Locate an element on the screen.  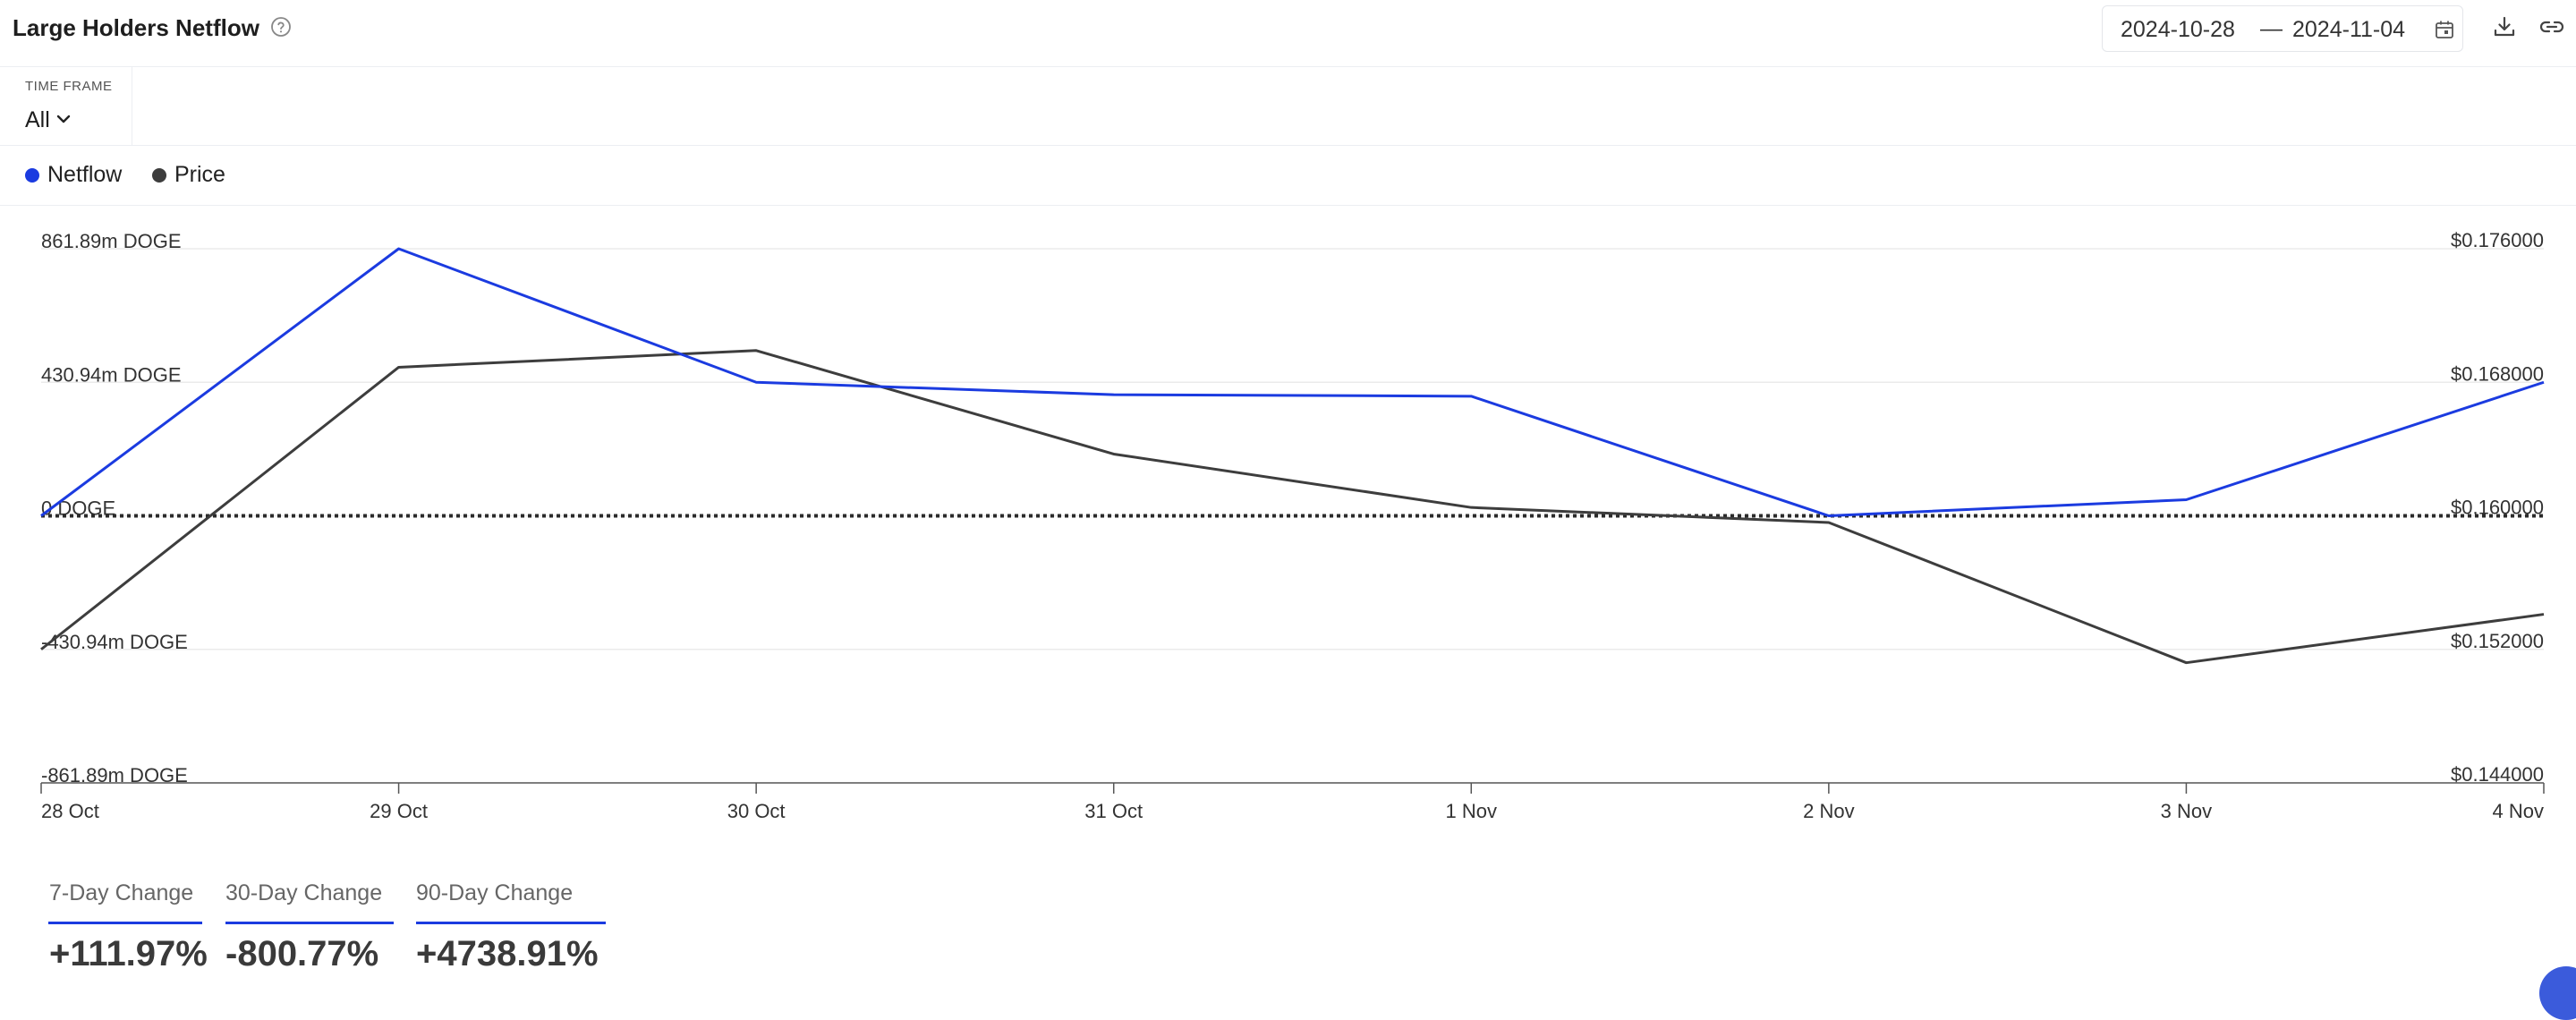
stat-90-day-change: +4738.91% is located at coordinates (507, 954).